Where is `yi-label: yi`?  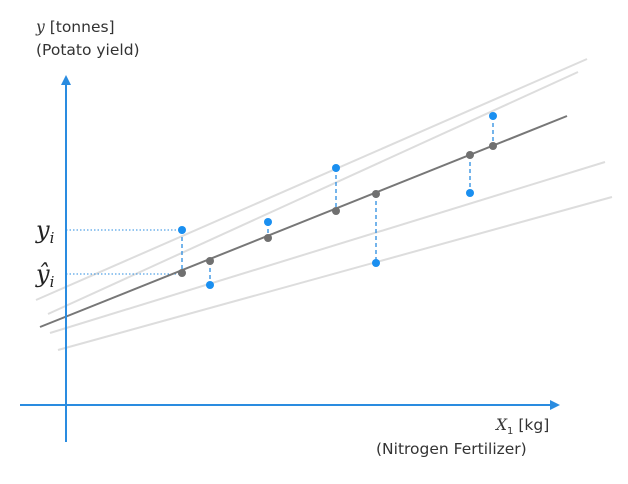
yi-label: yi is located at coordinates (45, 231).